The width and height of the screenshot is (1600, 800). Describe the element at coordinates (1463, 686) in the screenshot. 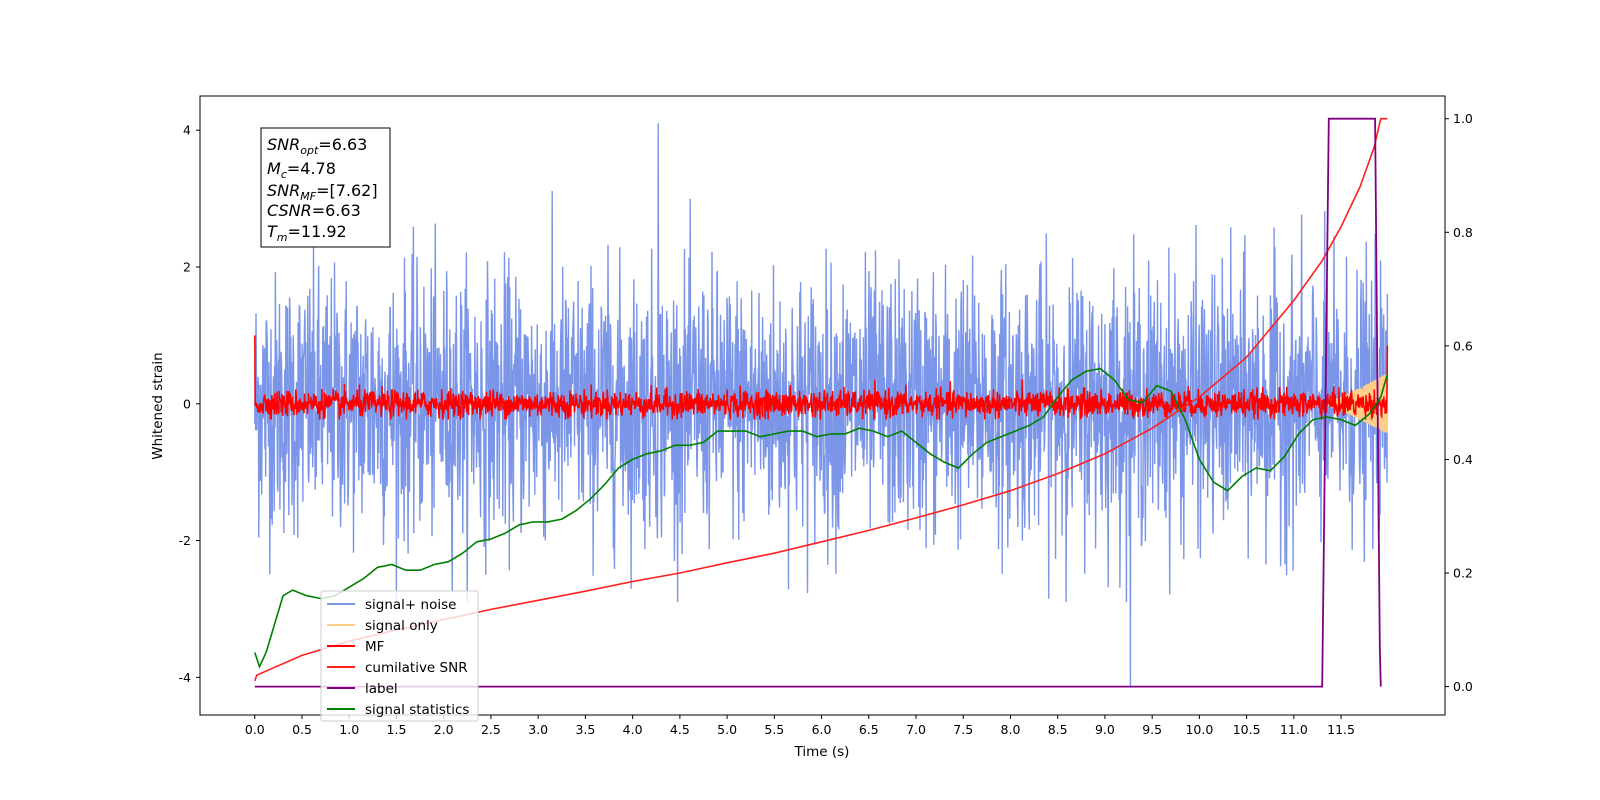

I see `y-right-tick-label: 0.0` at that location.